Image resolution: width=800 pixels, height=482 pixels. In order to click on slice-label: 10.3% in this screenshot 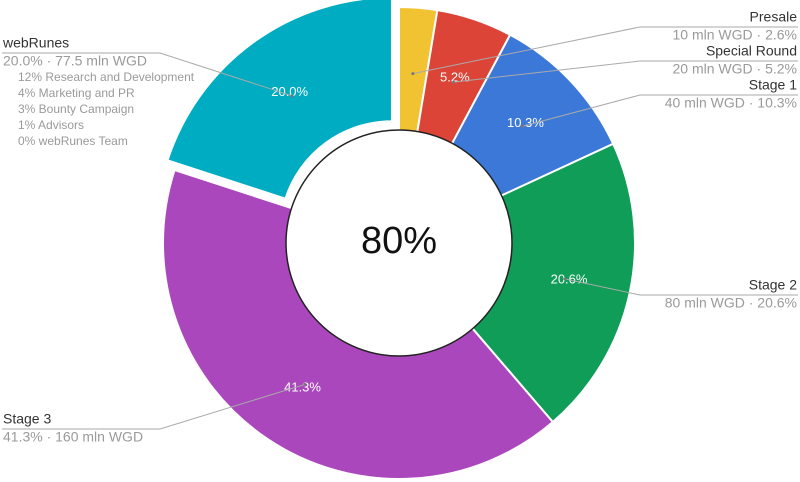, I will do `click(525, 122)`.